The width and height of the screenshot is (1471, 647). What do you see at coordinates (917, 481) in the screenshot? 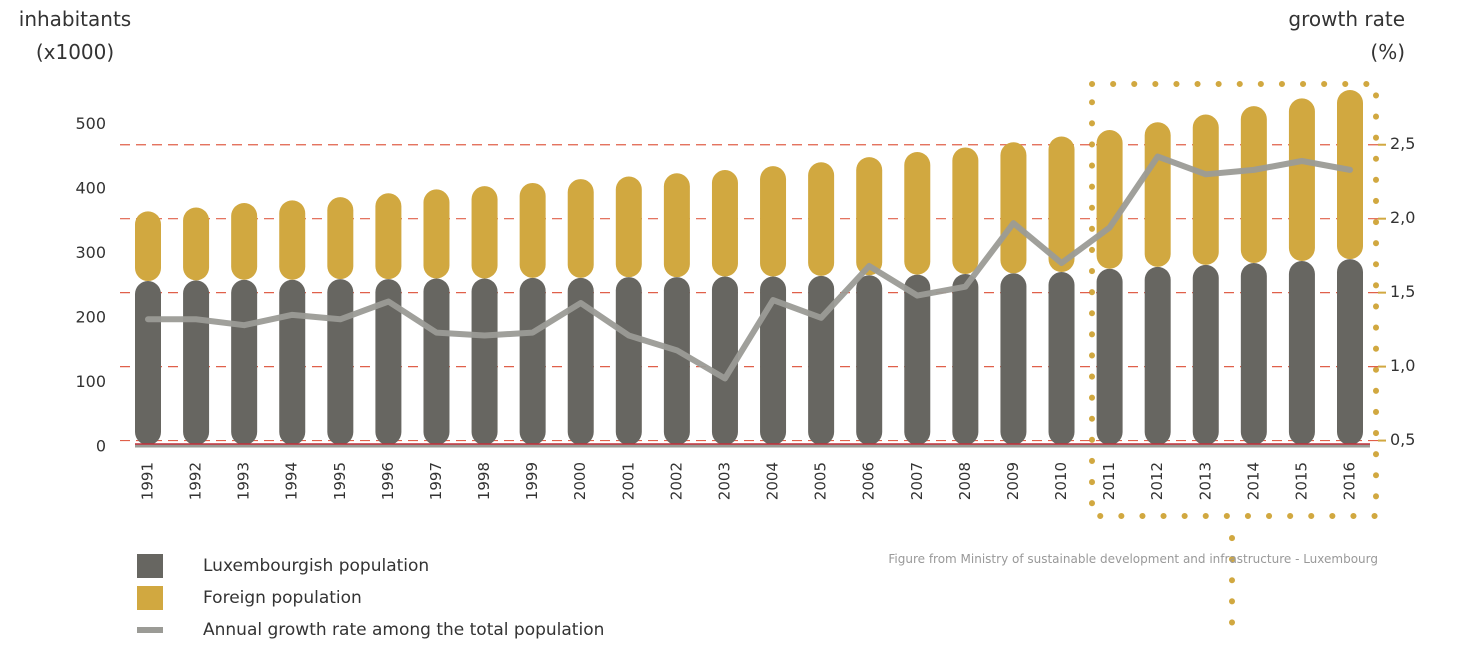
I see `x-tick-label: 2007` at bounding box center [917, 481].